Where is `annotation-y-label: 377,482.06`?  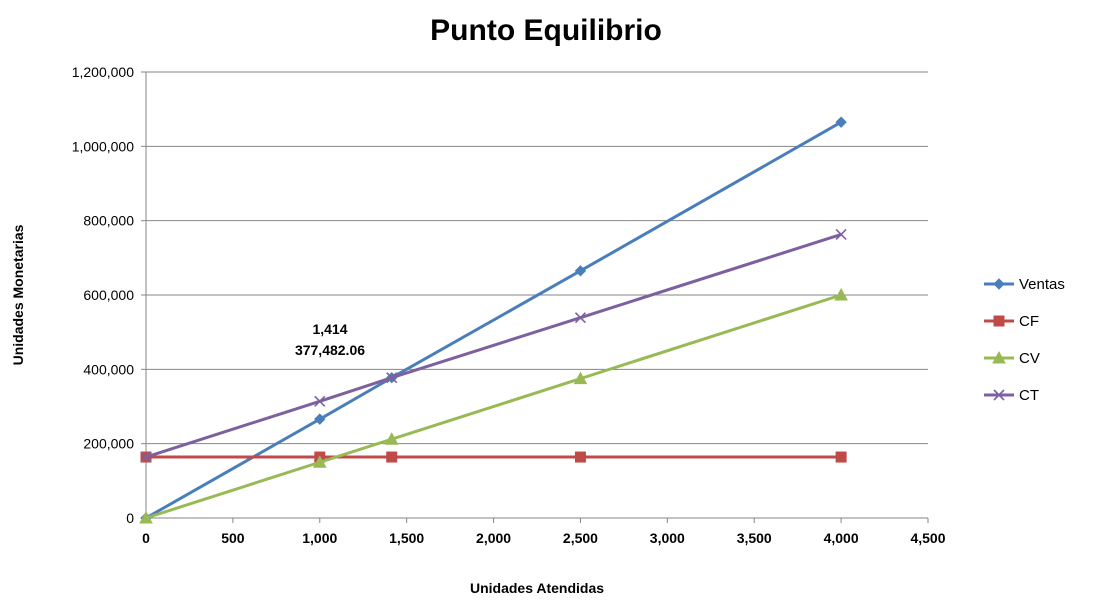
annotation-y-label: 377,482.06 is located at coordinates (330, 350).